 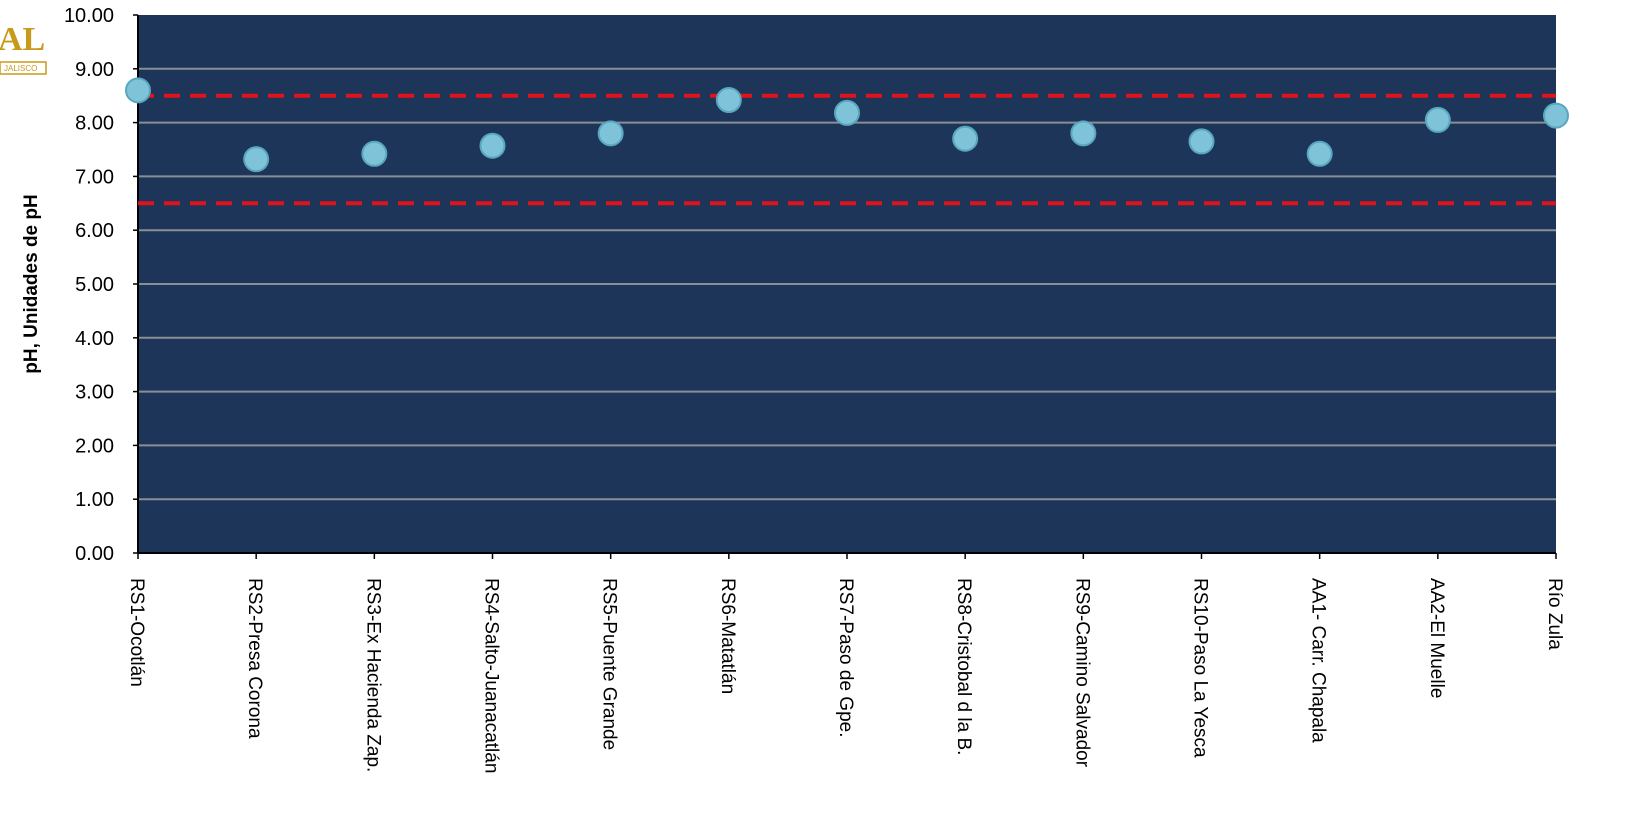 What do you see at coordinates (136, 632) in the screenshot?
I see `x-category-label: RS1-Ocotlán` at bounding box center [136, 632].